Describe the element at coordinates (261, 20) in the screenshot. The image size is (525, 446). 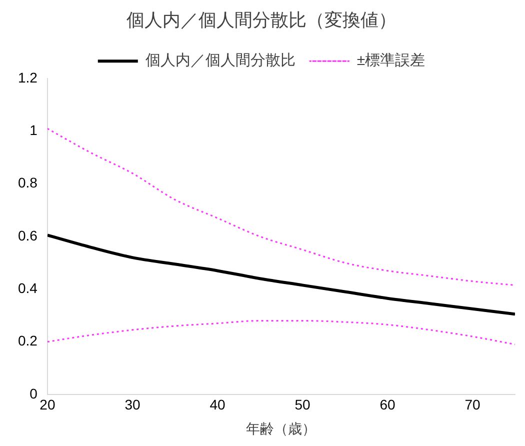
I see `chart-title: 個人内／個人間分散比（変換値）` at that location.